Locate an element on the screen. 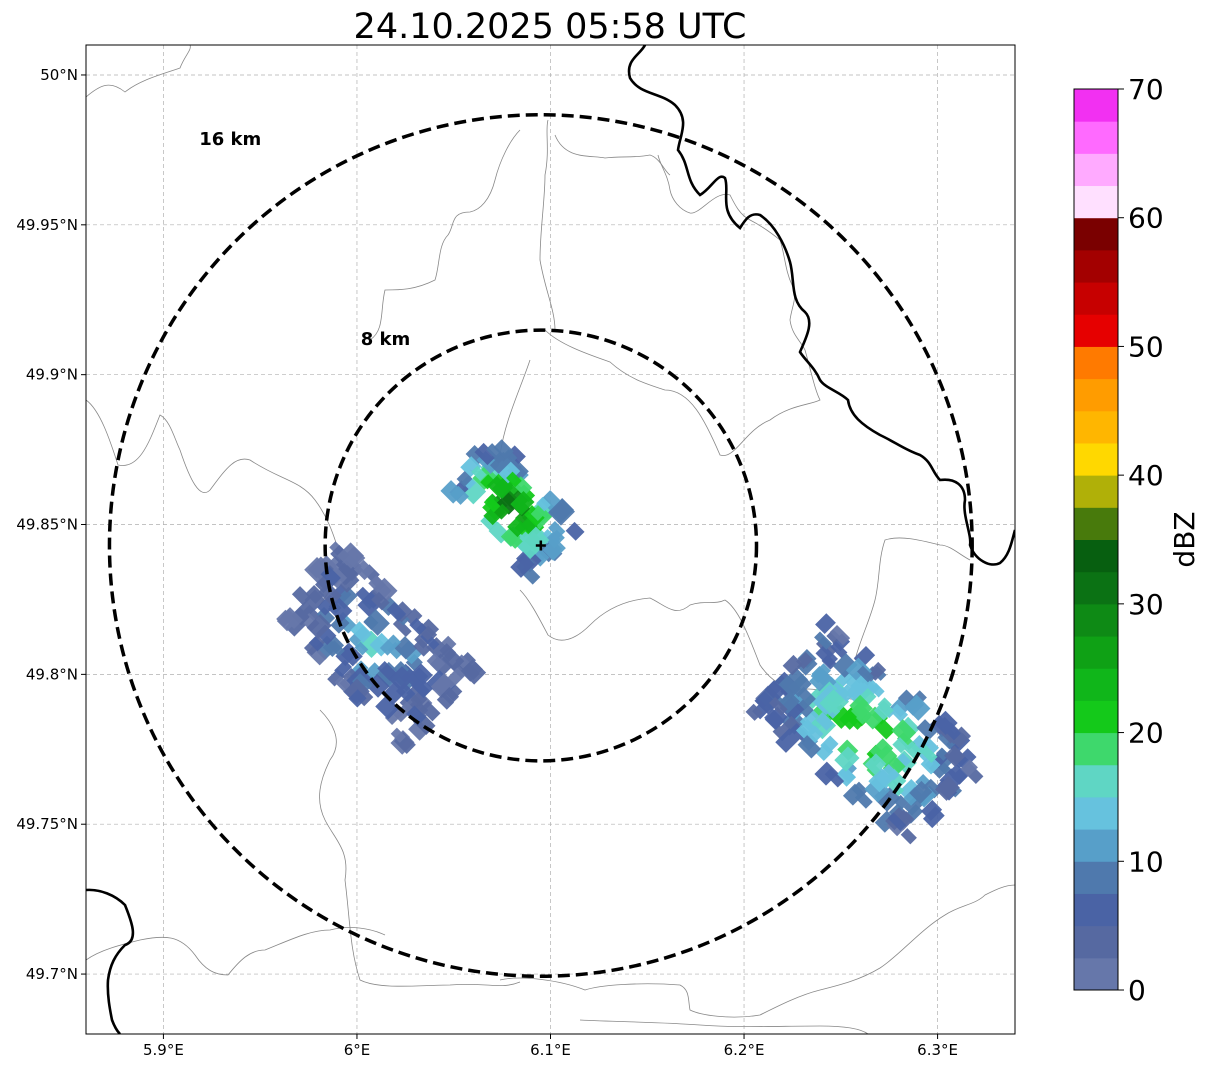 The width and height of the screenshot is (1207, 1073). colorbar: 0 10 20 30 40 50 60 70 dBZ is located at coordinates (1137, 540).